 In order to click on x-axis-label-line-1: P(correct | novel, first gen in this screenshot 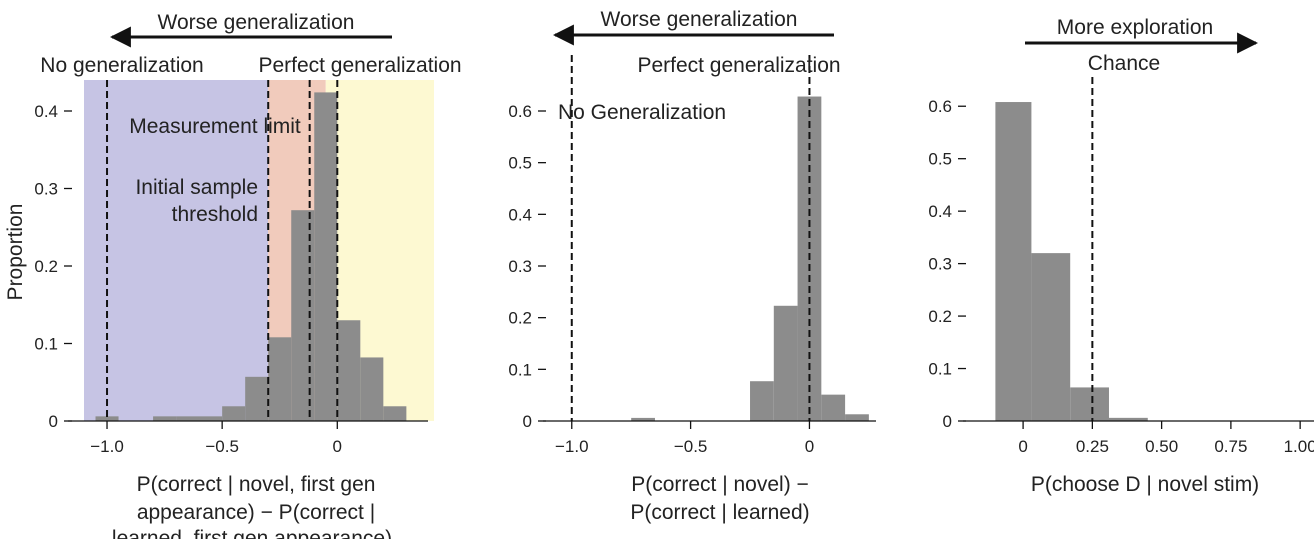, I will do `click(256, 484)`.